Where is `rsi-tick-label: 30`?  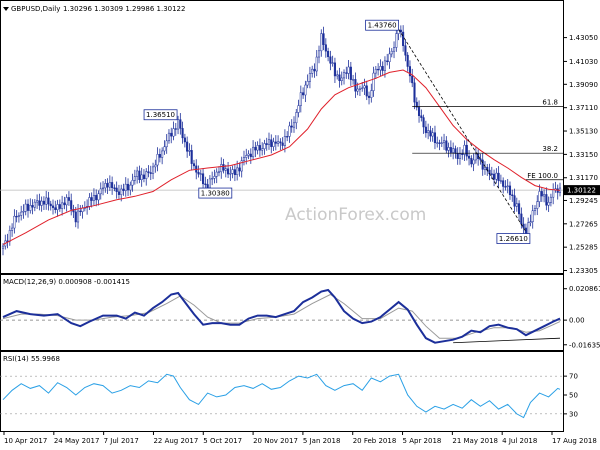
rsi-tick-label: 30 is located at coordinates (573, 414).